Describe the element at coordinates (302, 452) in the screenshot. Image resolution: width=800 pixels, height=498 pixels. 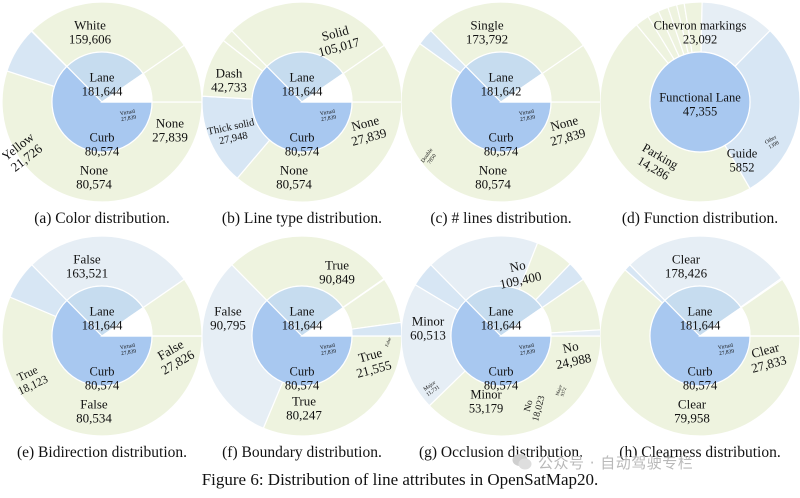
I see `boundary-caption: (f) Boundary distribution.` at that location.